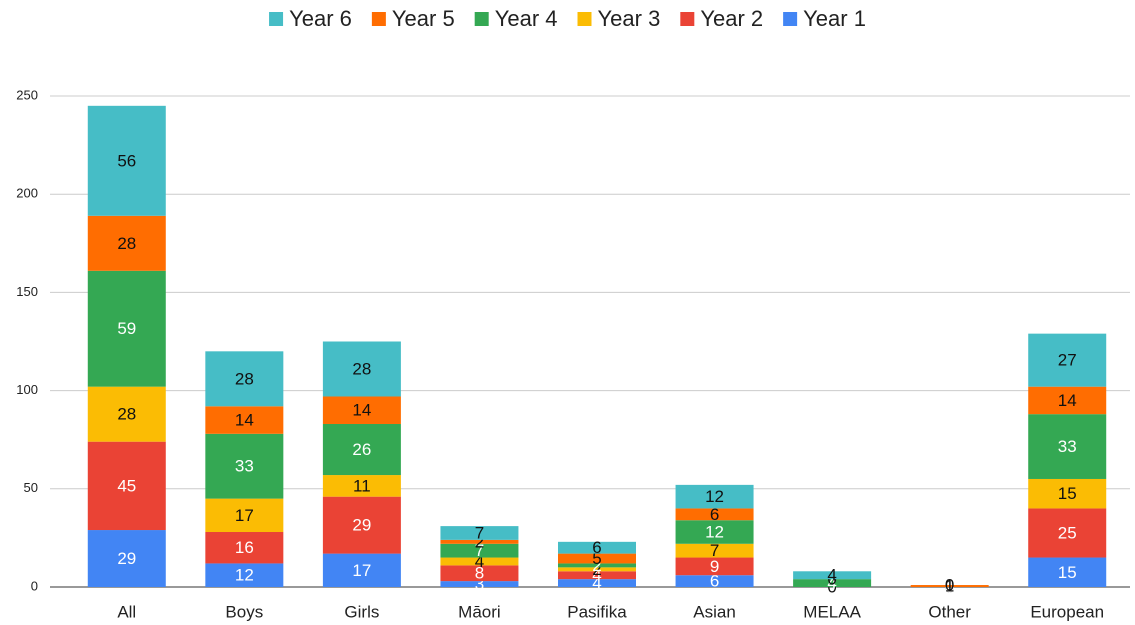 The height and width of the screenshot is (625, 1135). I want to click on data-label: 45, so click(126, 485).